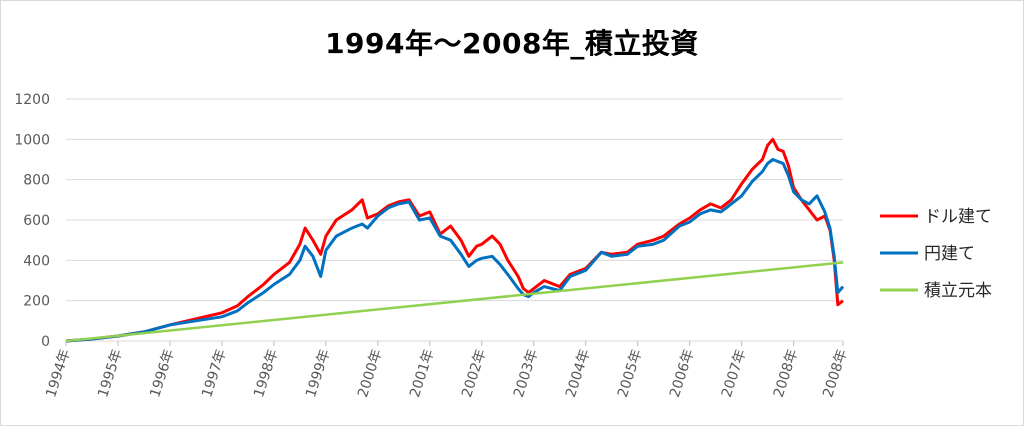 This screenshot has width=1024, height=426. What do you see at coordinates (318, 373) in the screenshot?
I see `x-tick-label: 1999年` at bounding box center [318, 373].